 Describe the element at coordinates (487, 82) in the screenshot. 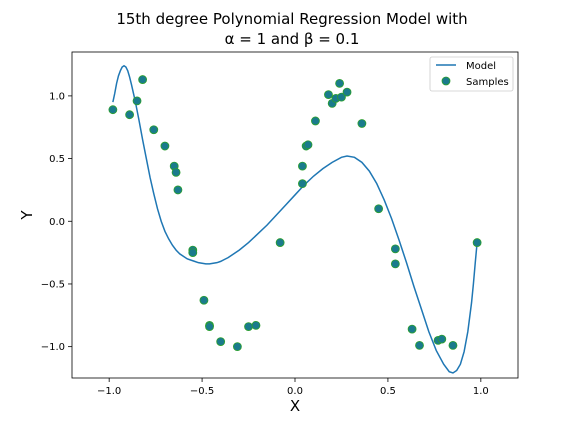

I see `legend-samples-label: Samples` at that location.